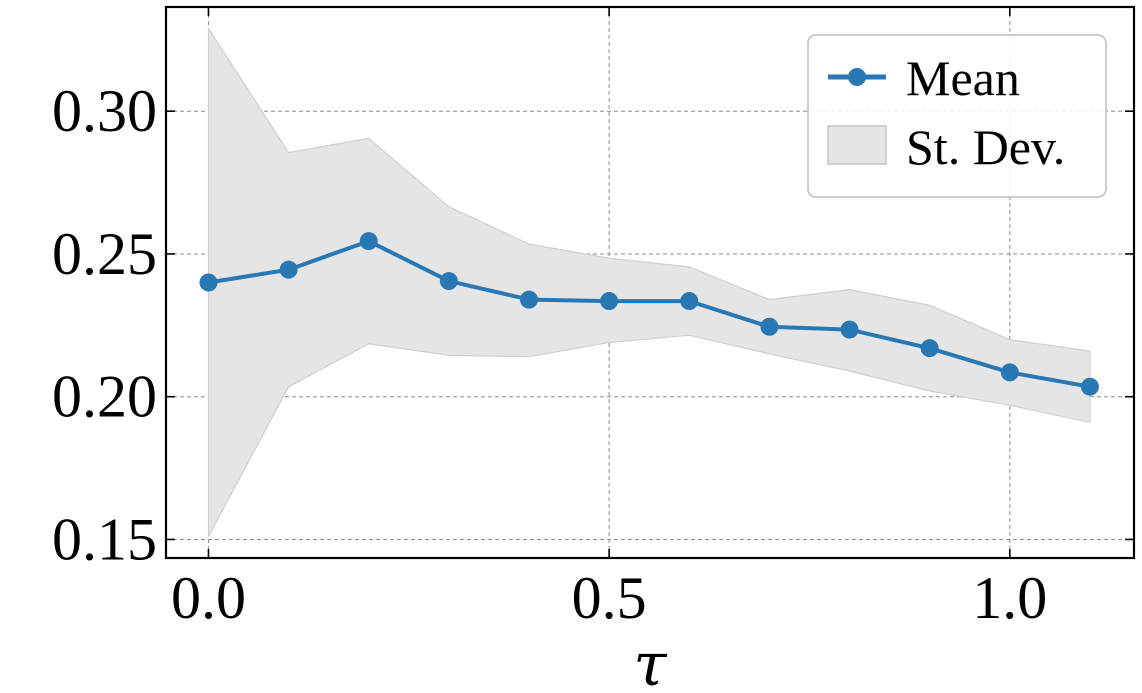 This screenshot has width=1142, height=693. Describe the element at coordinates (208, 598) in the screenshot. I see `x-tick-label: 0.0` at that location.